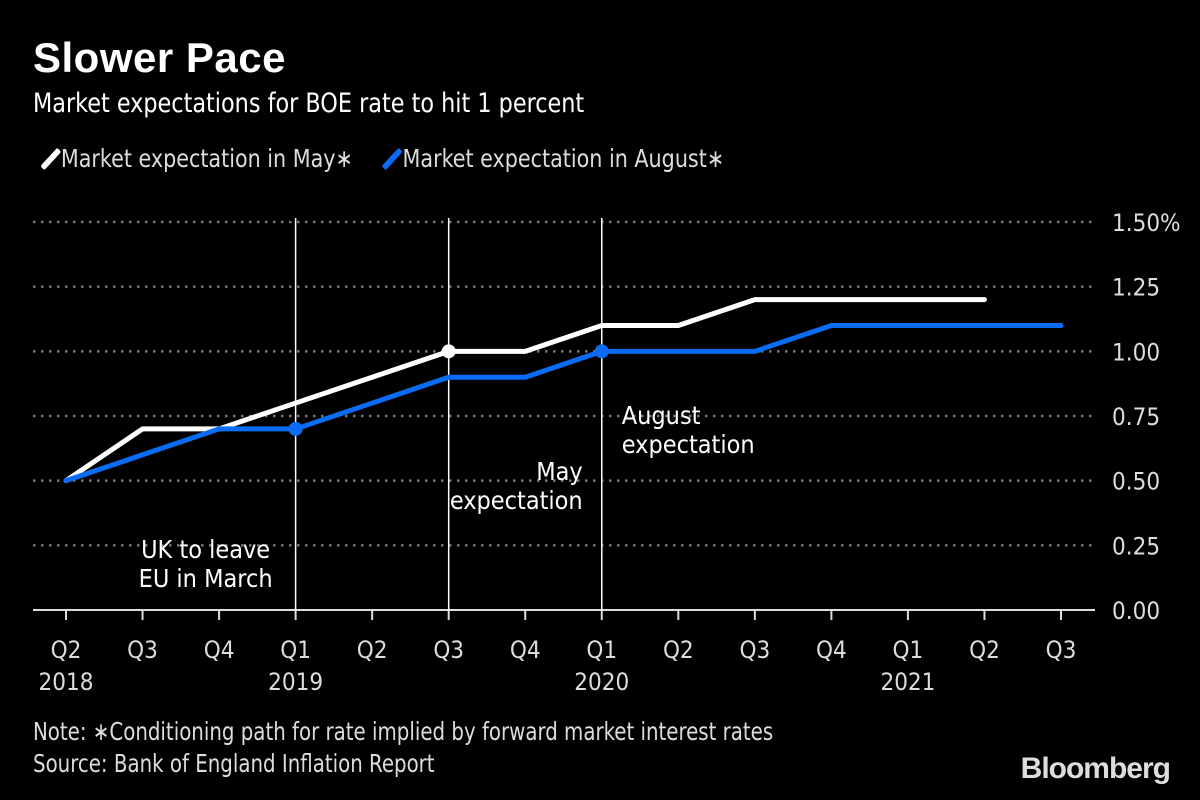  What do you see at coordinates (1136, 352) in the screenshot?
I see `y-tick-label: 1.00` at bounding box center [1136, 352].